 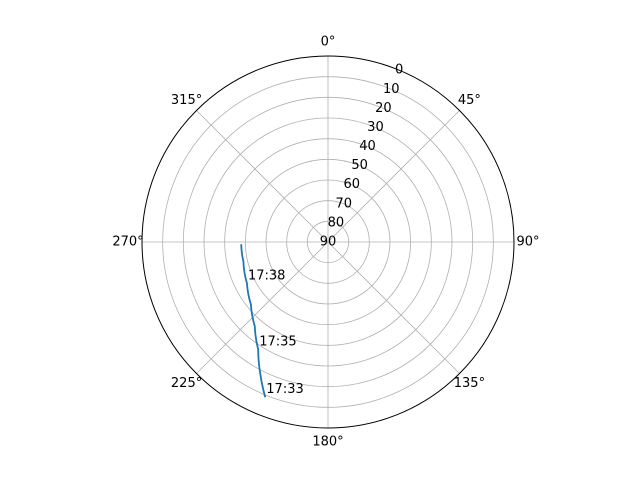 What do you see at coordinates (375, 127) in the screenshot?
I see `r-tick-label: 30` at bounding box center [375, 127].